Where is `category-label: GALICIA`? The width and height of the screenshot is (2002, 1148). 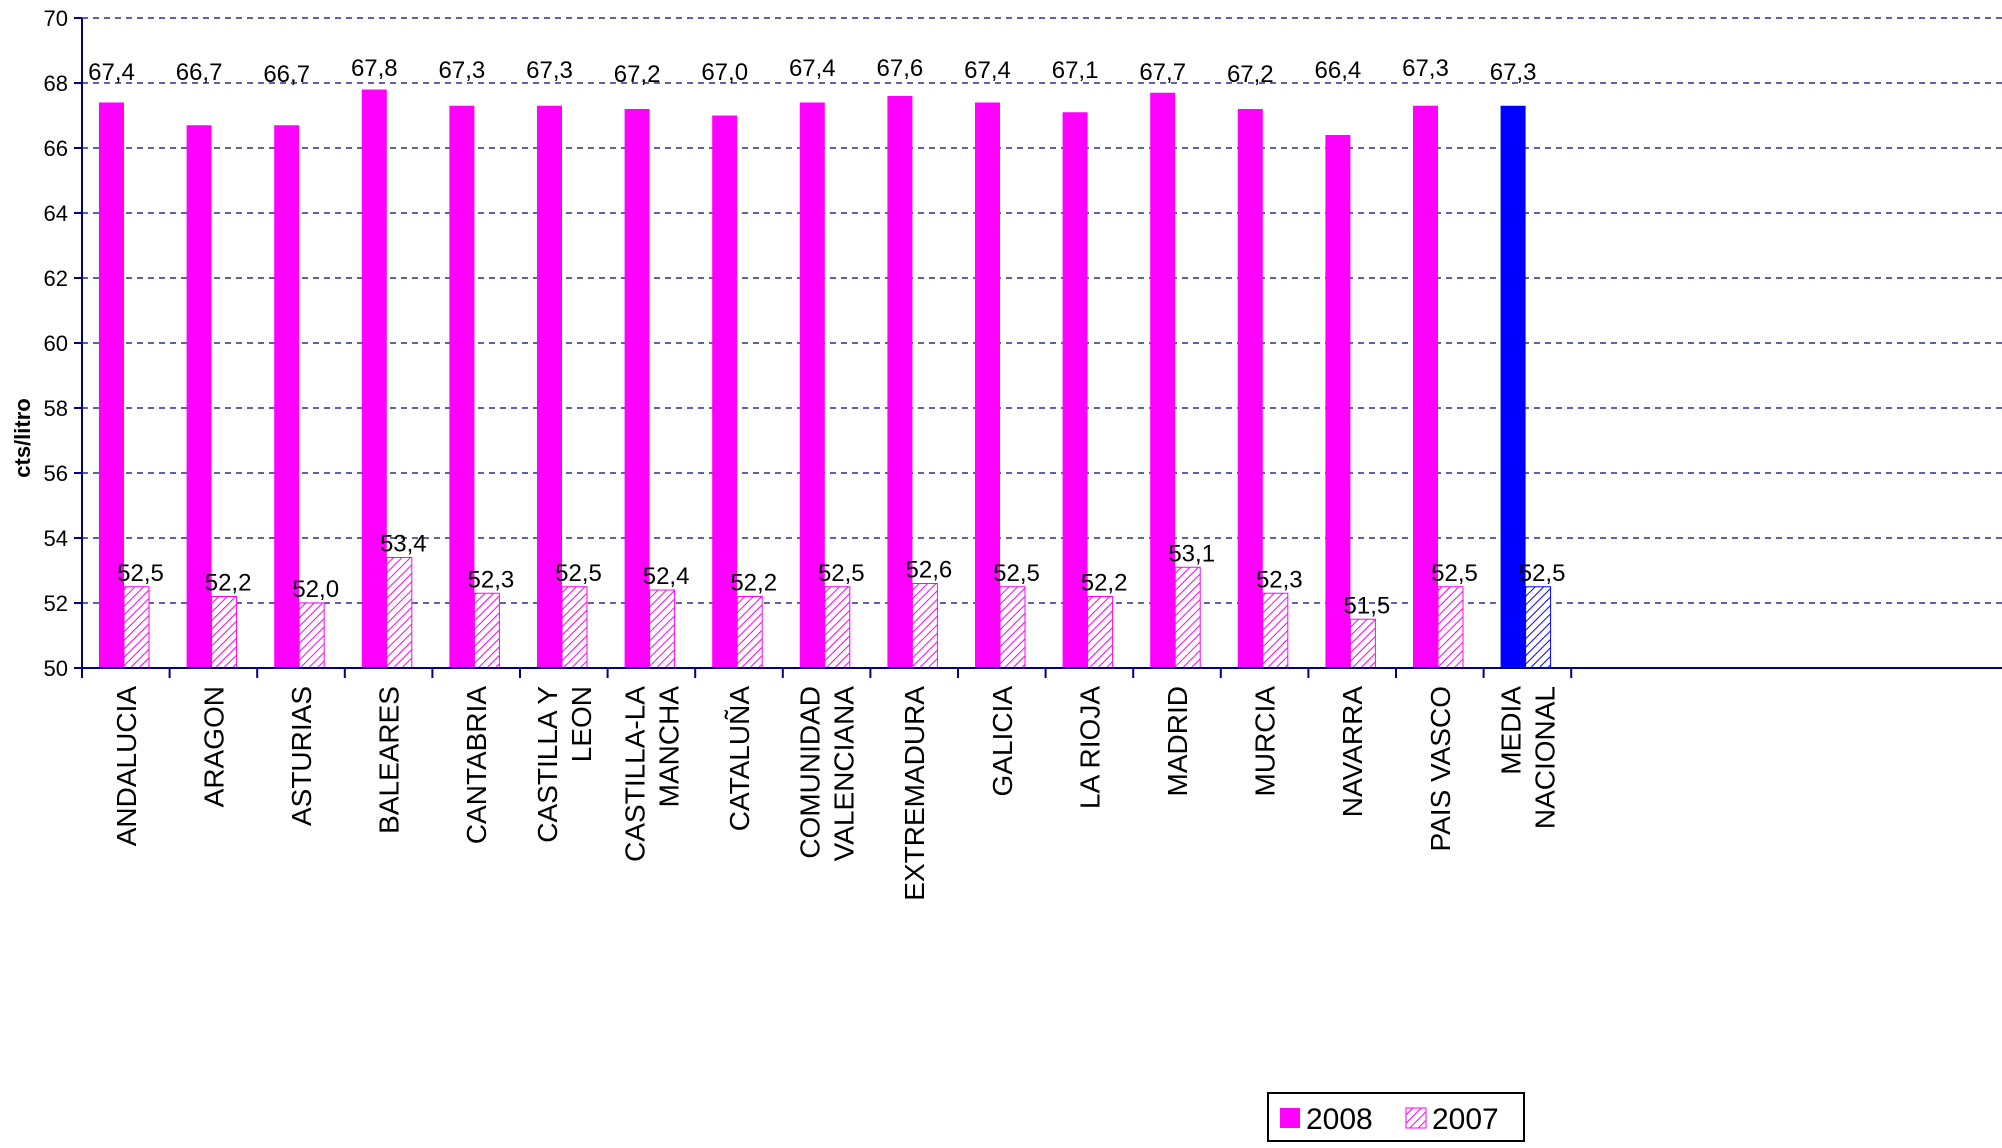 category-label: GALICIA is located at coordinates (1002, 741).